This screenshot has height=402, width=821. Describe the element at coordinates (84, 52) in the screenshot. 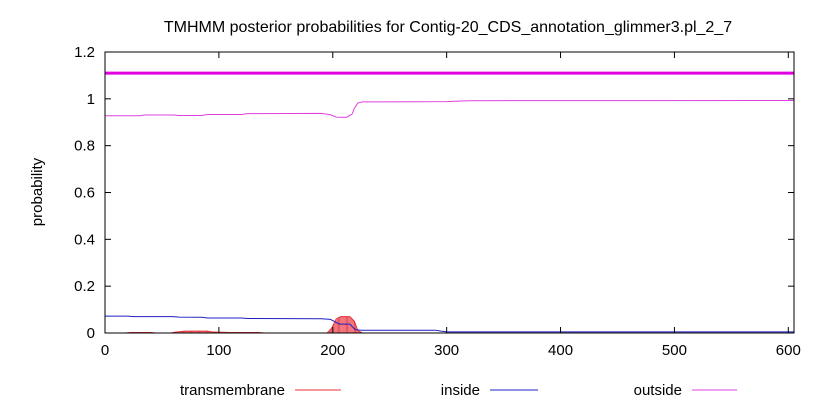

I see `y-tick-label: 1.2` at that location.